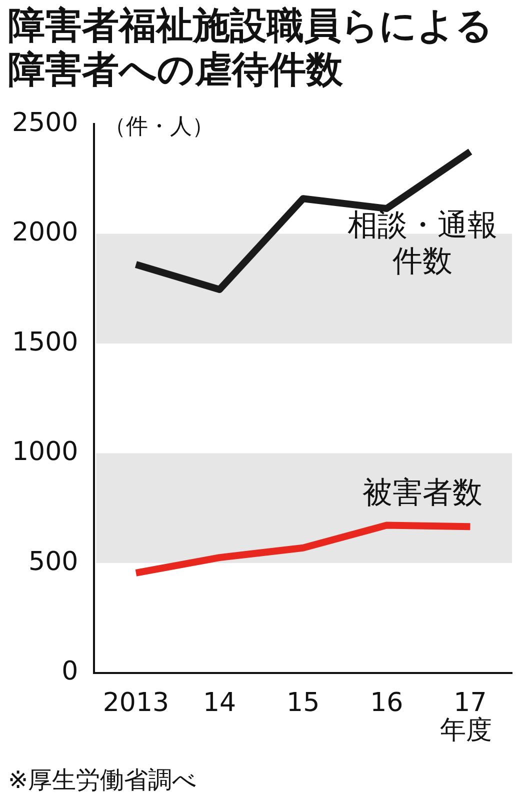 This screenshot has height=800, width=526. Describe the element at coordinates (466, 731) in the screenshot. I see `x-axis-title: 年度` at that location.